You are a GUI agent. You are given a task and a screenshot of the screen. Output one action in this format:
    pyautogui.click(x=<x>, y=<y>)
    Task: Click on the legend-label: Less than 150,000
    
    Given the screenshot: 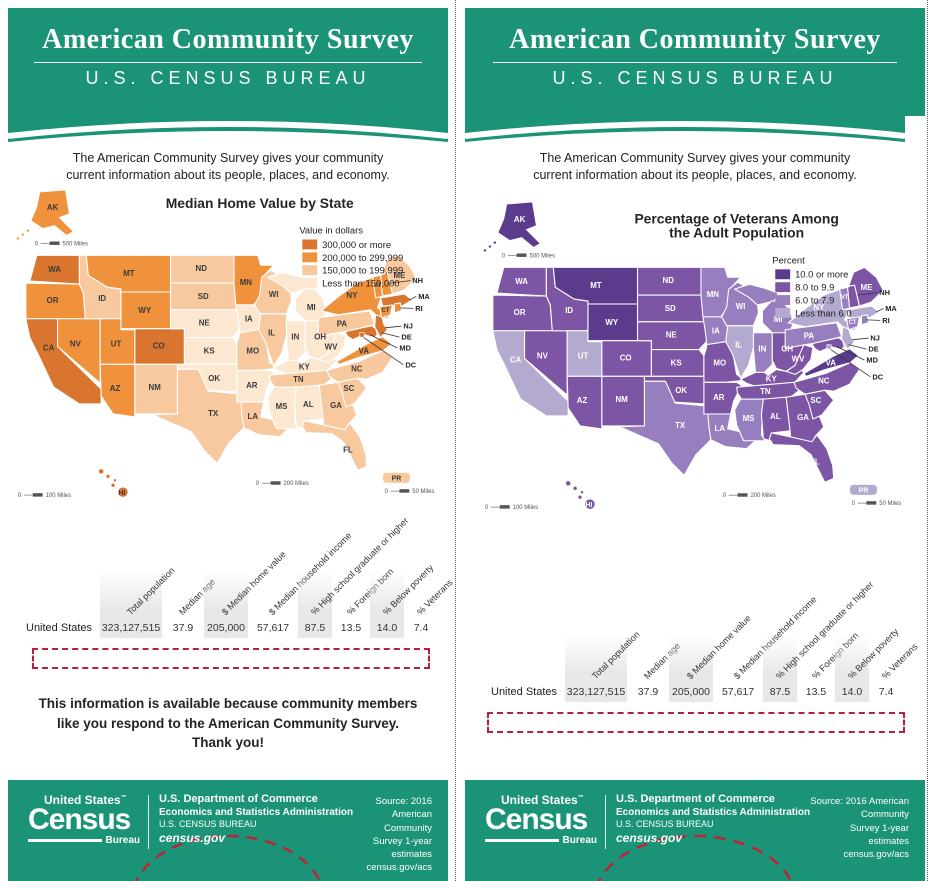 What is the action you would take?
    pyautogui.click(x=360, y=283)
    